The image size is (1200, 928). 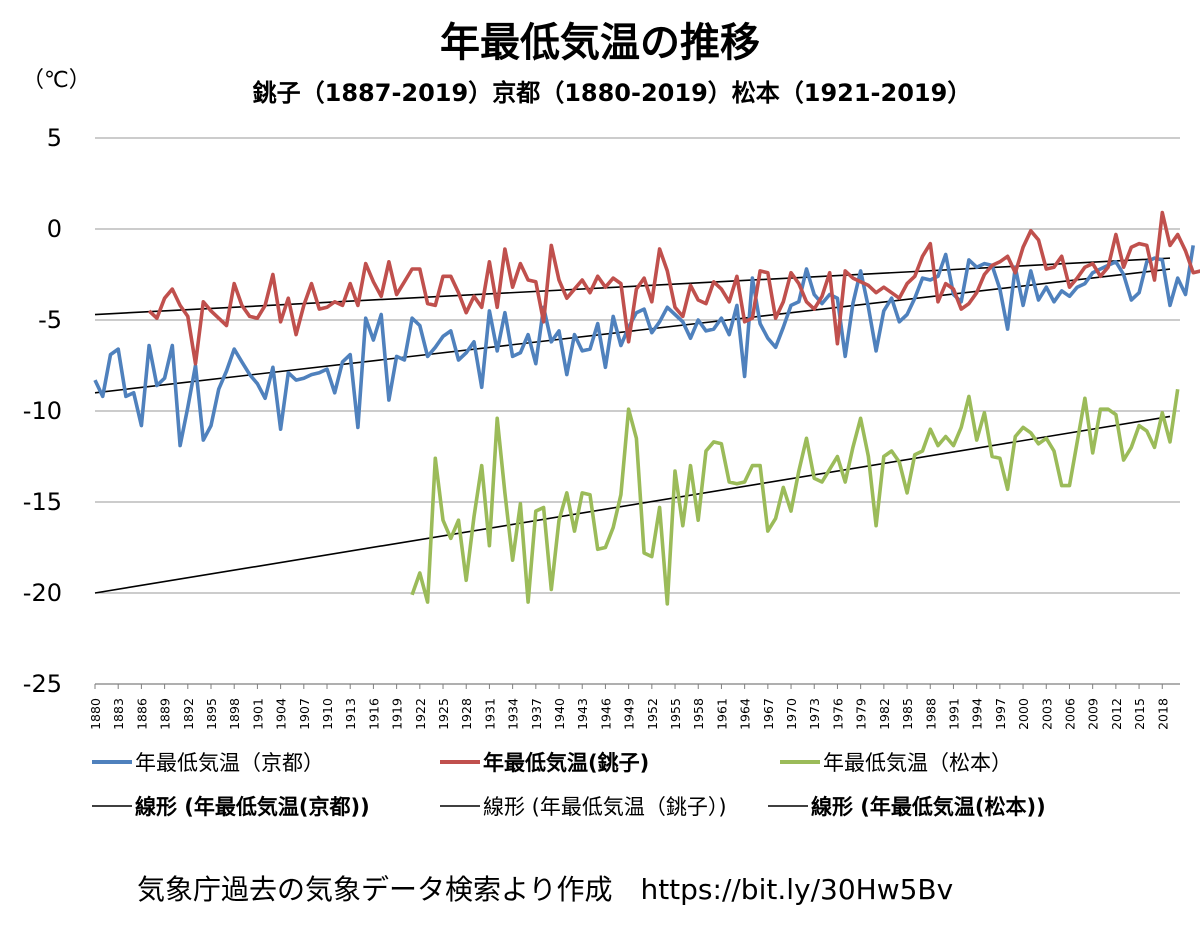 I want to click on x-tick-label: 1985, so click(x=907, y=714).